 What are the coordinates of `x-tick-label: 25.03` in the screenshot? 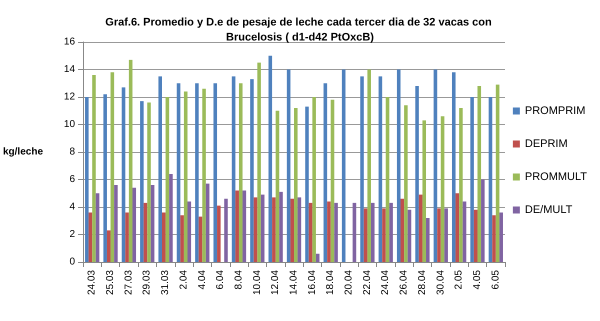 It's located at (110, 283).